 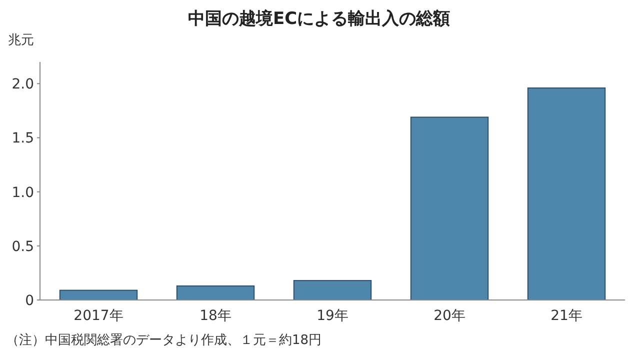 What do you see at coordinates (23, 138) in the screenshot?
I see `y-tick-label: 1.5` at bounding box center [23, 138].